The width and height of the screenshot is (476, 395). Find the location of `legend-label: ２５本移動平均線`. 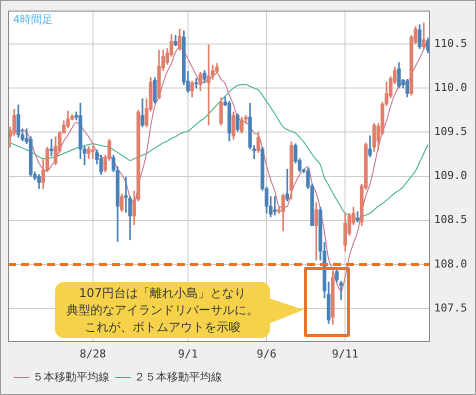

legend-label: ２５本移動平均線 is located at coordinates (178, 377).